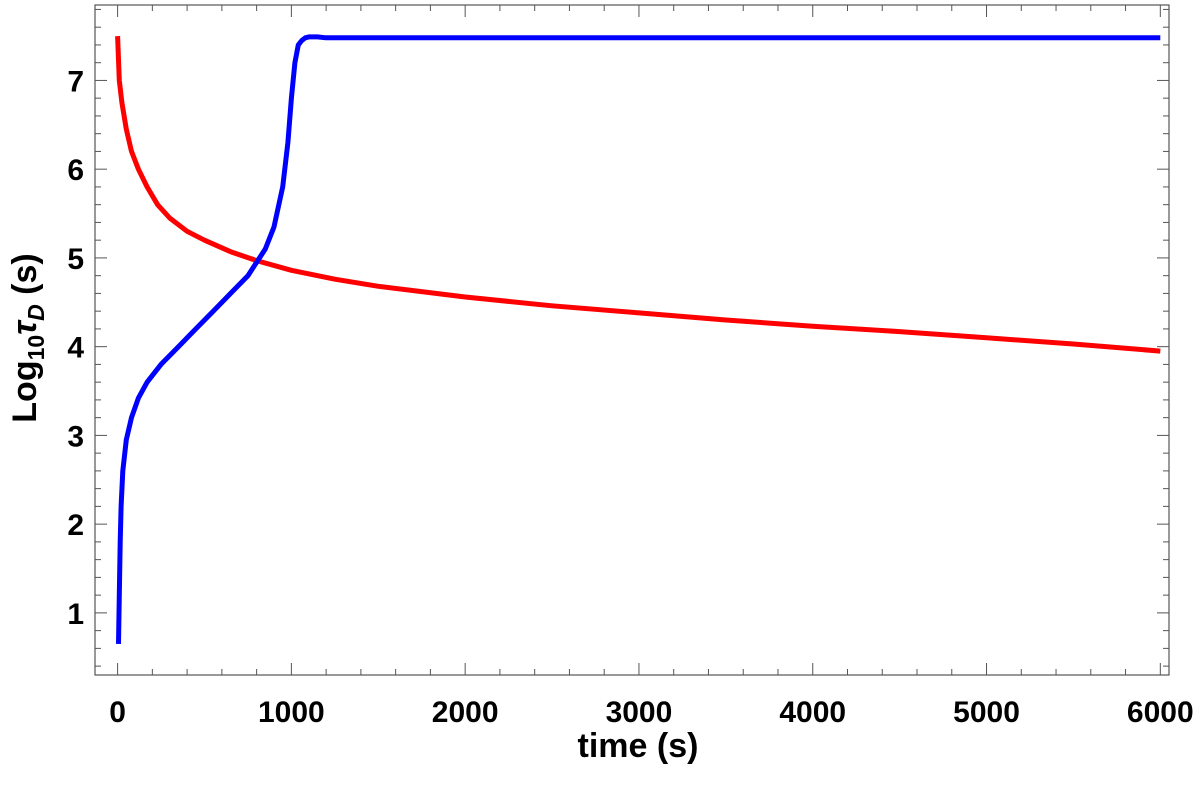 This screenshot has height=796, width=1200. What do you see at coordinates (117, 712) in the screenshot?
I see `x-tick-label: 0` at bounding box center [117, 712].